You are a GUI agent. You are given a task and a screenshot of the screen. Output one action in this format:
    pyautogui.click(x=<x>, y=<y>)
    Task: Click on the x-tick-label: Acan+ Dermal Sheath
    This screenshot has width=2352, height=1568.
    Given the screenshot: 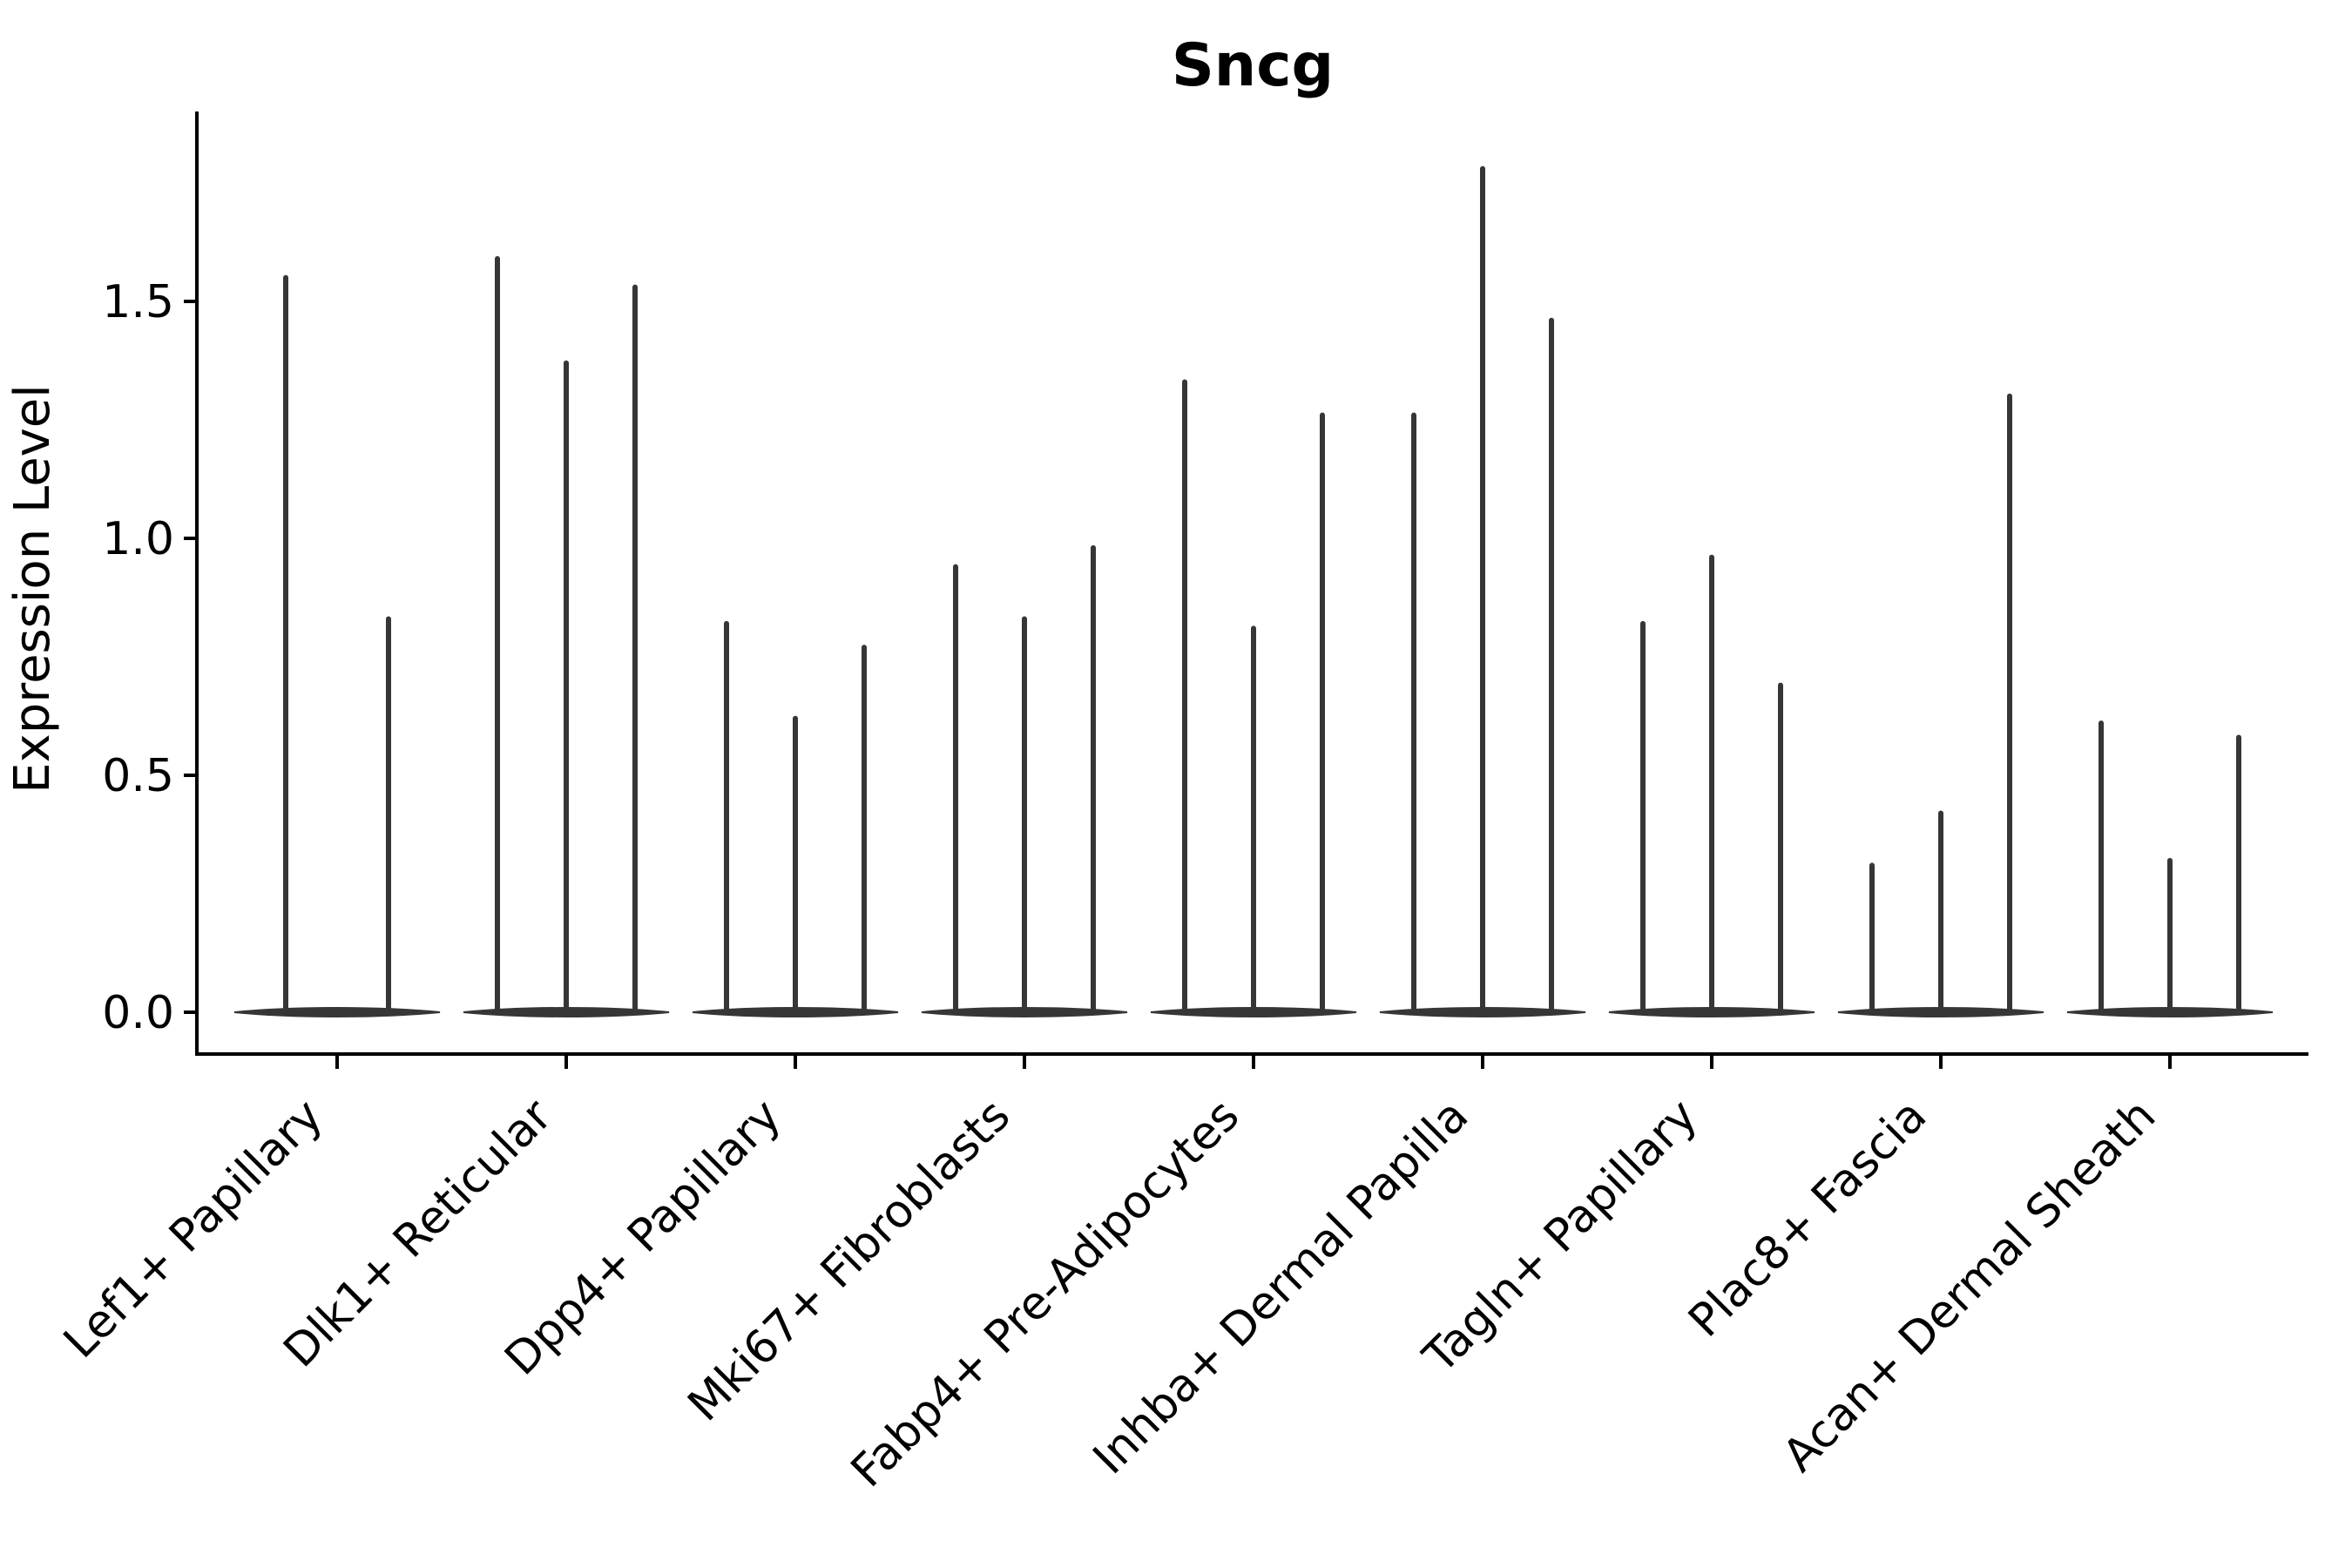 What is the action you would take?
    pyautogui.click(x=1970, y=1286)
    